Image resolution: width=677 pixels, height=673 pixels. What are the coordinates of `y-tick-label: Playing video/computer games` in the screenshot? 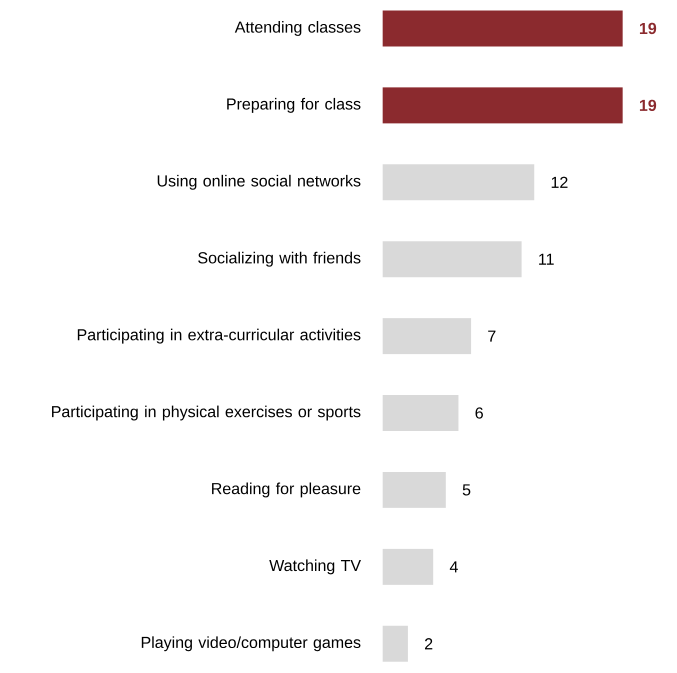 It's located at (251, 644).